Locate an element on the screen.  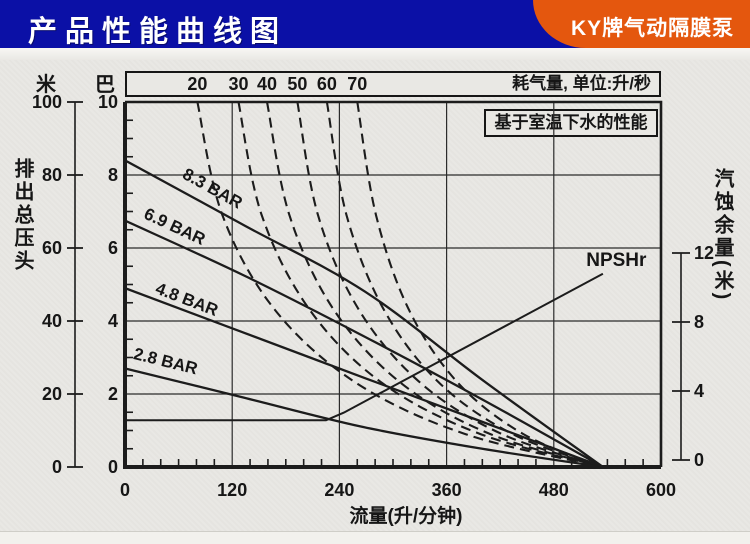
bar-tick-label: 6 is located at coordinates (113, 248).